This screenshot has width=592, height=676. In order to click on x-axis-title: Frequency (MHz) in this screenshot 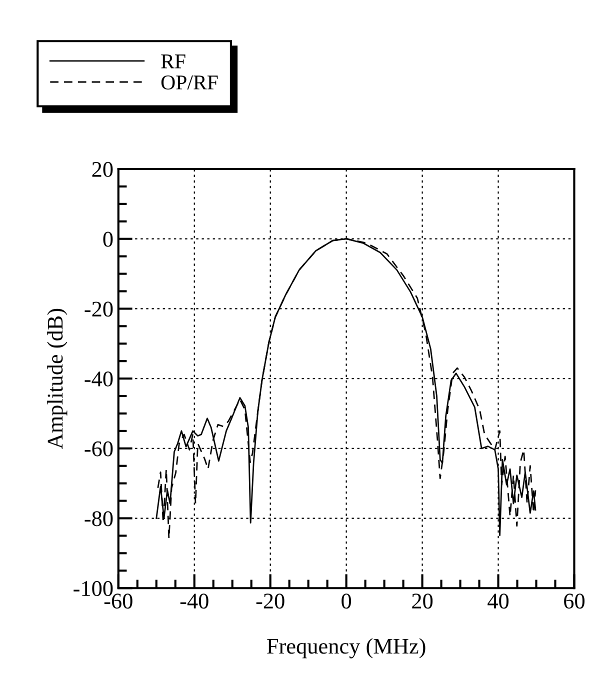, I will do `click(346, 648)`.